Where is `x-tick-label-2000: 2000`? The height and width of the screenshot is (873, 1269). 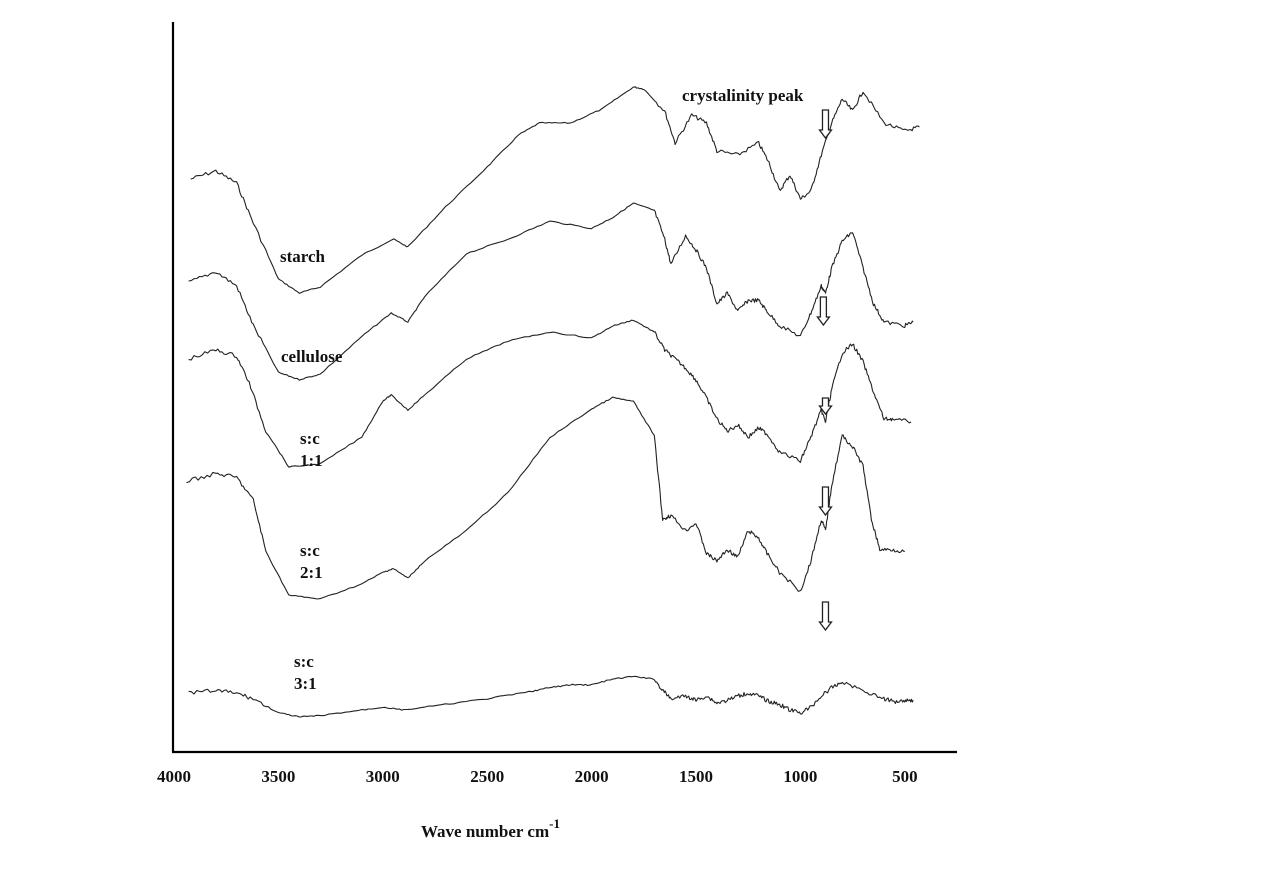
x-tick-label-2000: 2000 is located at coordinates (592, 776).